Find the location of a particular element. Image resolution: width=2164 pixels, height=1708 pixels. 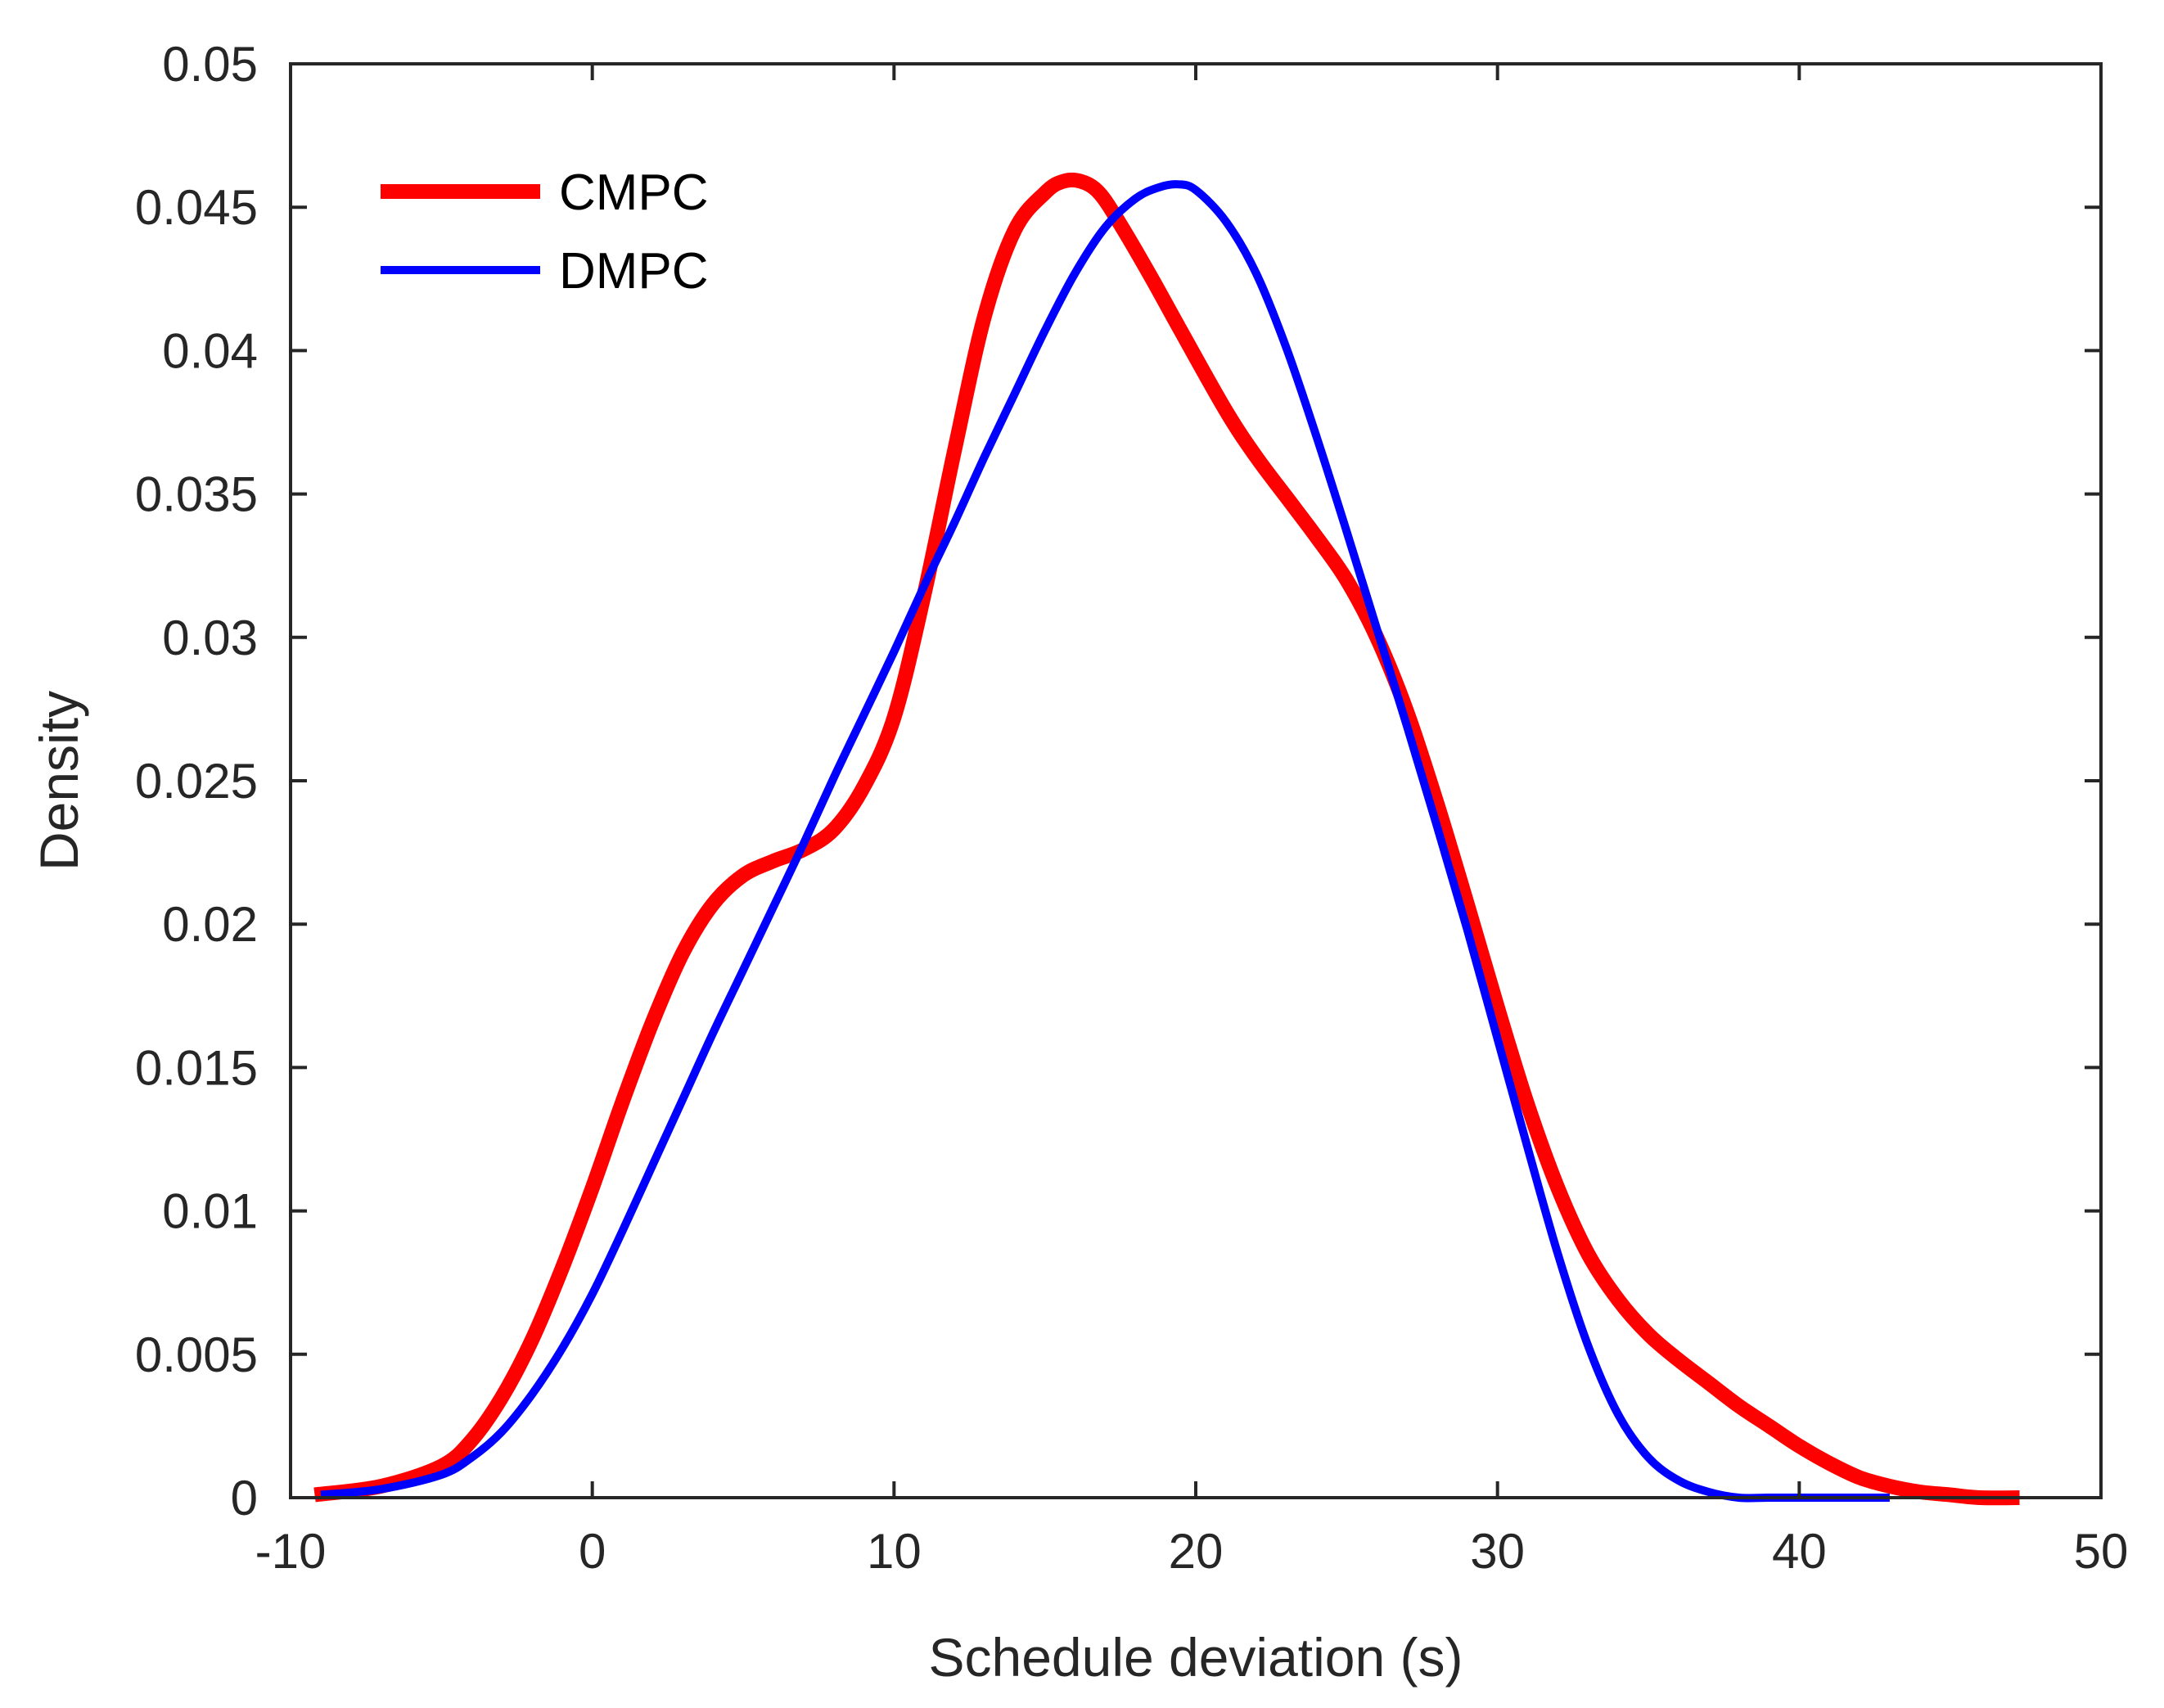

x-tick-label: 20 is located at coordinates (1196, 1551).